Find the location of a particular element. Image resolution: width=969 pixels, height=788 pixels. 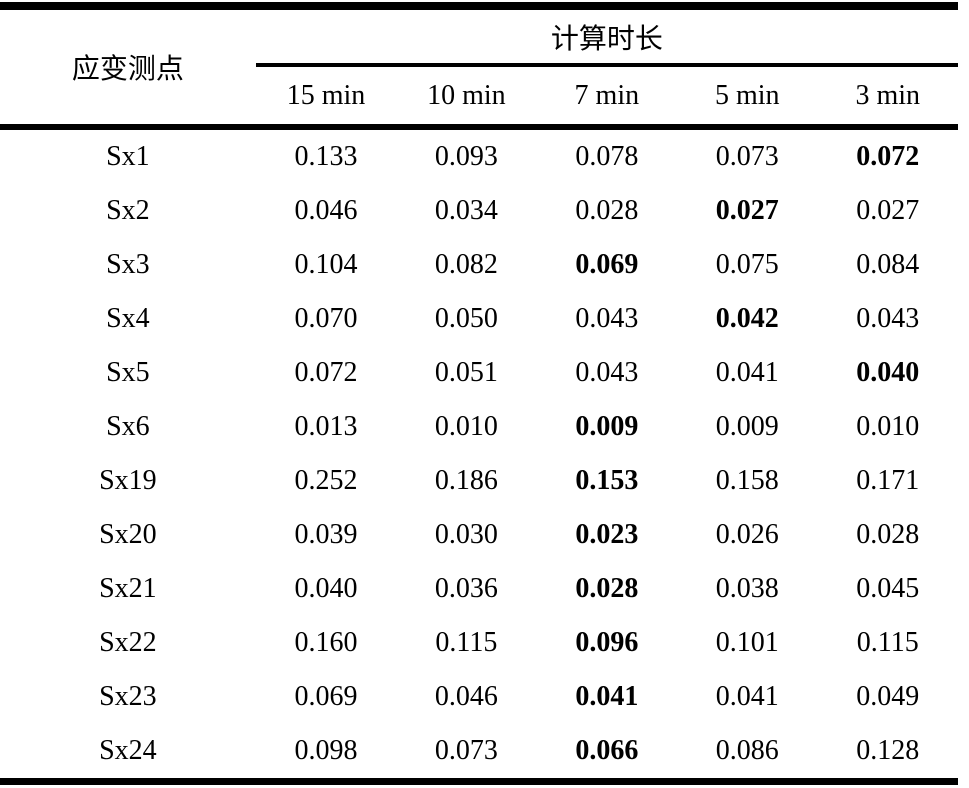

value-cell: 0.042 is located at coordinates (747, 318).